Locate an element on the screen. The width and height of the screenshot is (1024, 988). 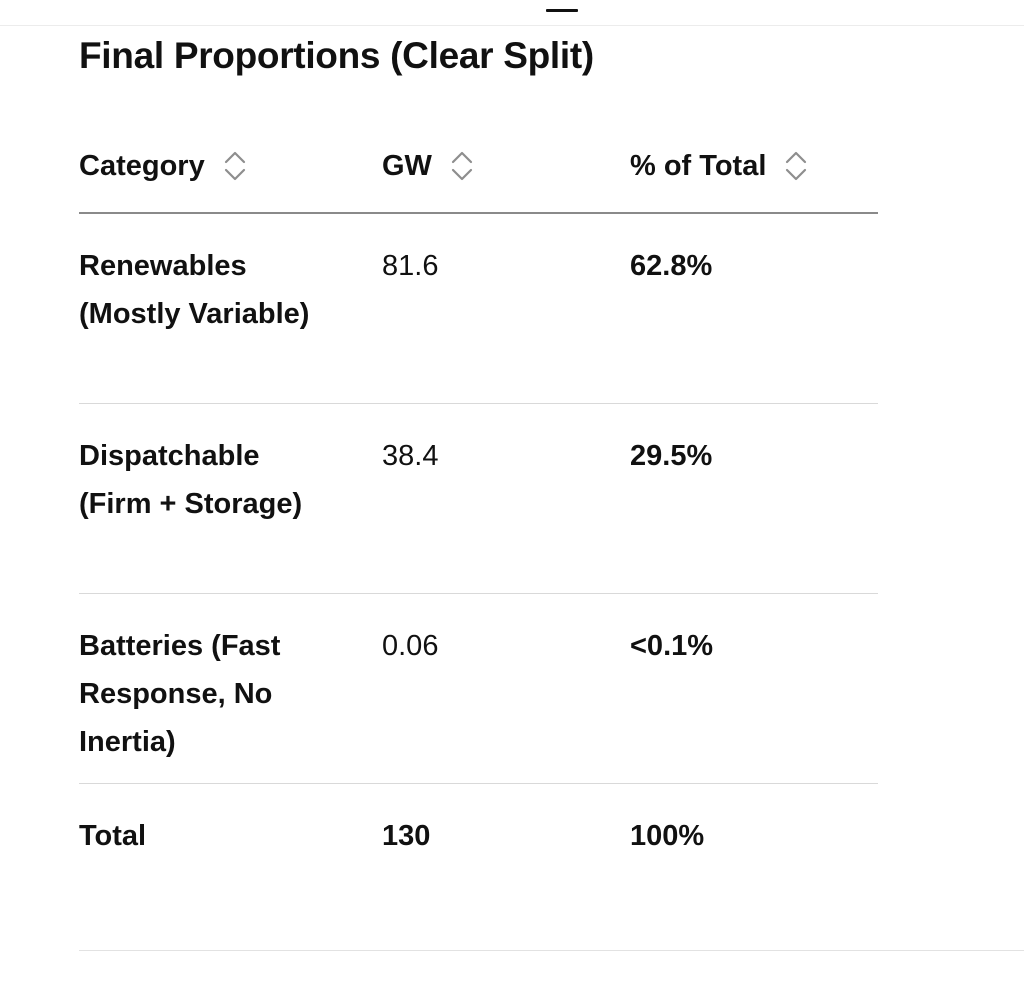
top-divider is located at coordinates (512, 25).